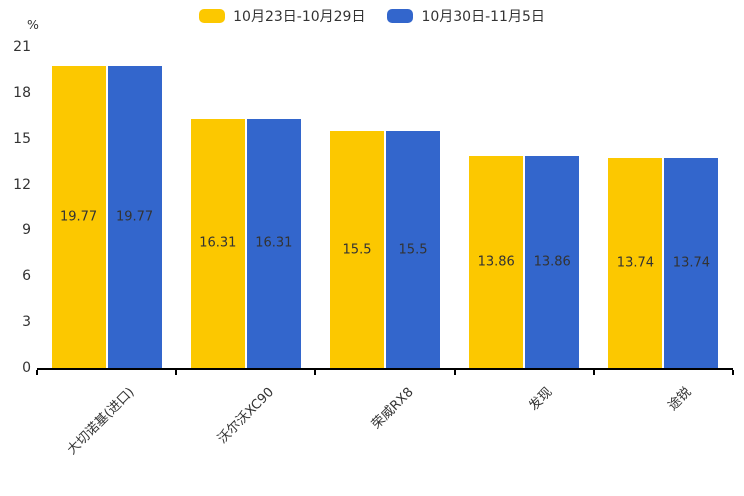 This screenshot has width=744, height=496. Describe the element at coordinates (400, 16) in the screenshot. I see `legend-swatch-blue` at that location.